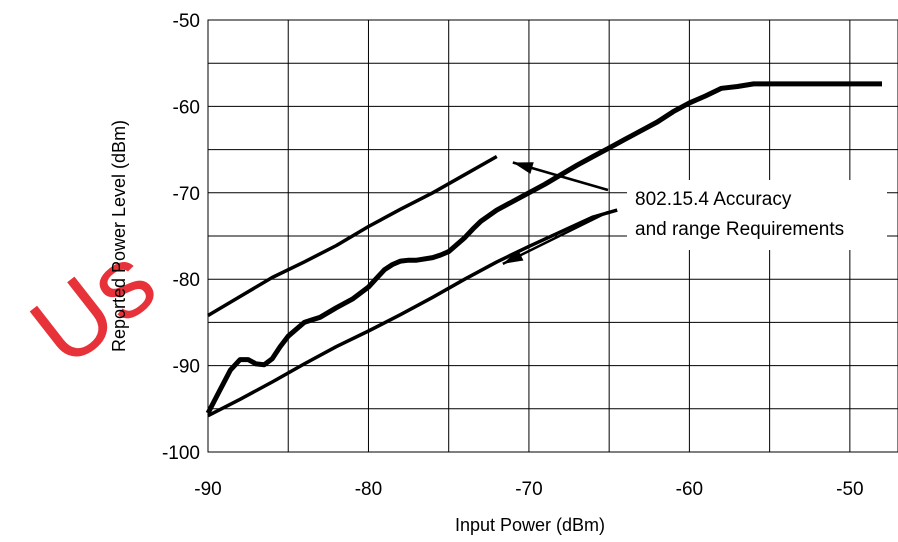  What do you see at coordinates (739, 229) in the screenshot?
I see `annotation-line-2: and range Requirements` at bounding box center [739, 229].